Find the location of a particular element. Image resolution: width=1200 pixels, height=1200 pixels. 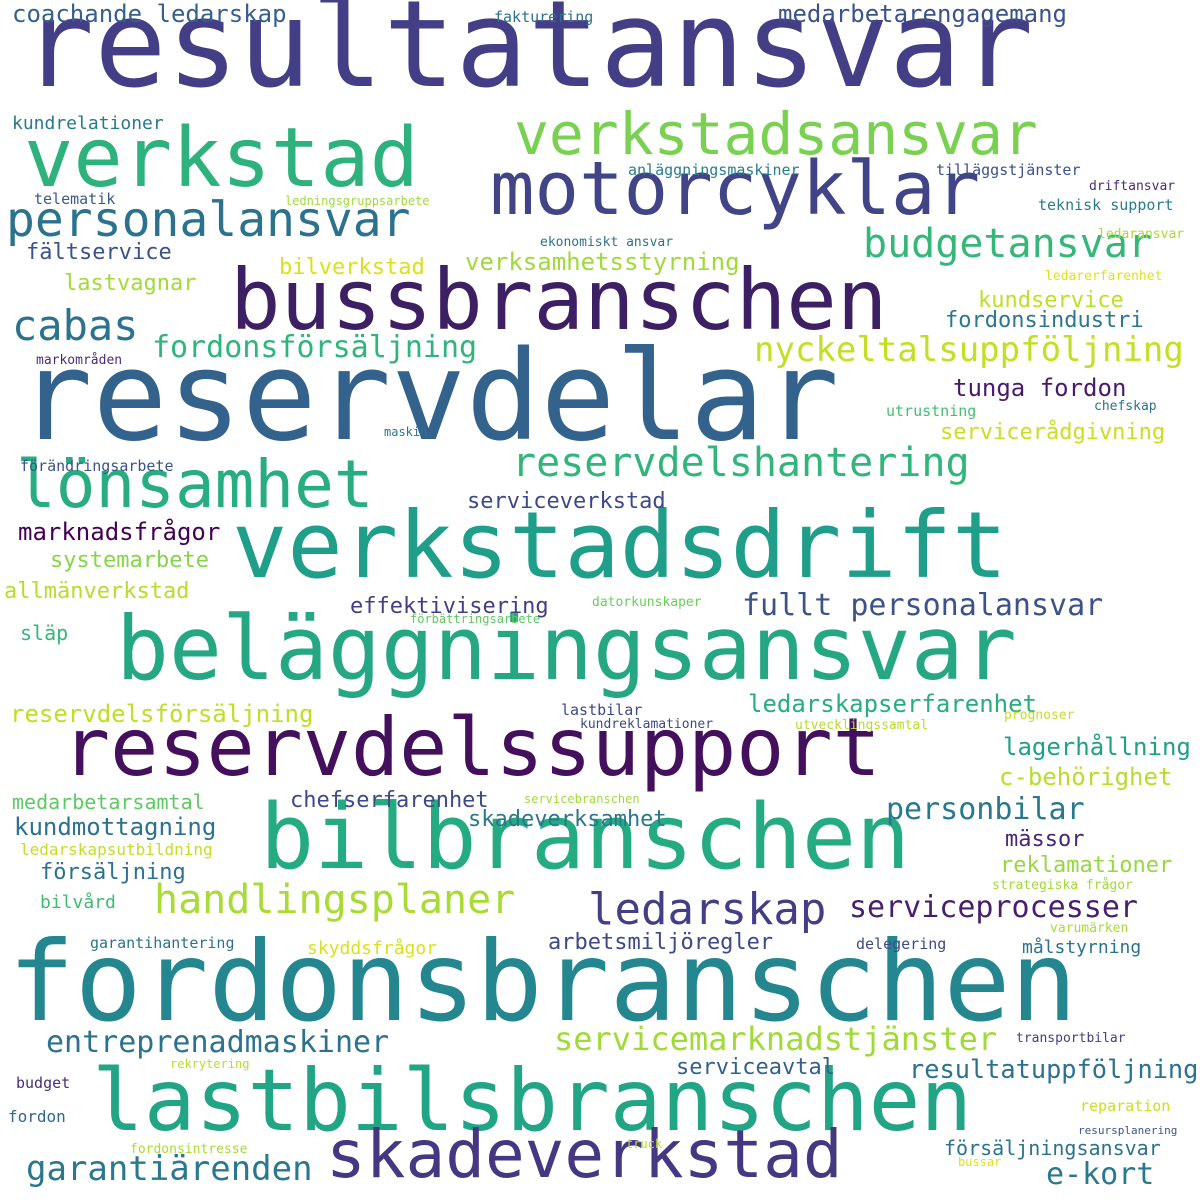

word: medarbetarsamtal is located at coordinates (108, 802).